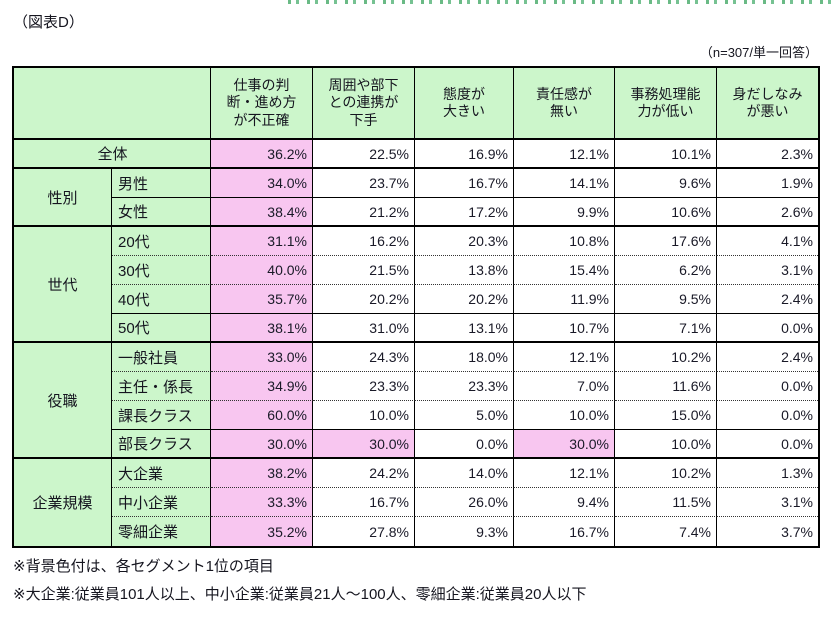  Describe the element at coordinates (161, 415) in the screenshot. I see `segment-label: 課長クラス` at that location.